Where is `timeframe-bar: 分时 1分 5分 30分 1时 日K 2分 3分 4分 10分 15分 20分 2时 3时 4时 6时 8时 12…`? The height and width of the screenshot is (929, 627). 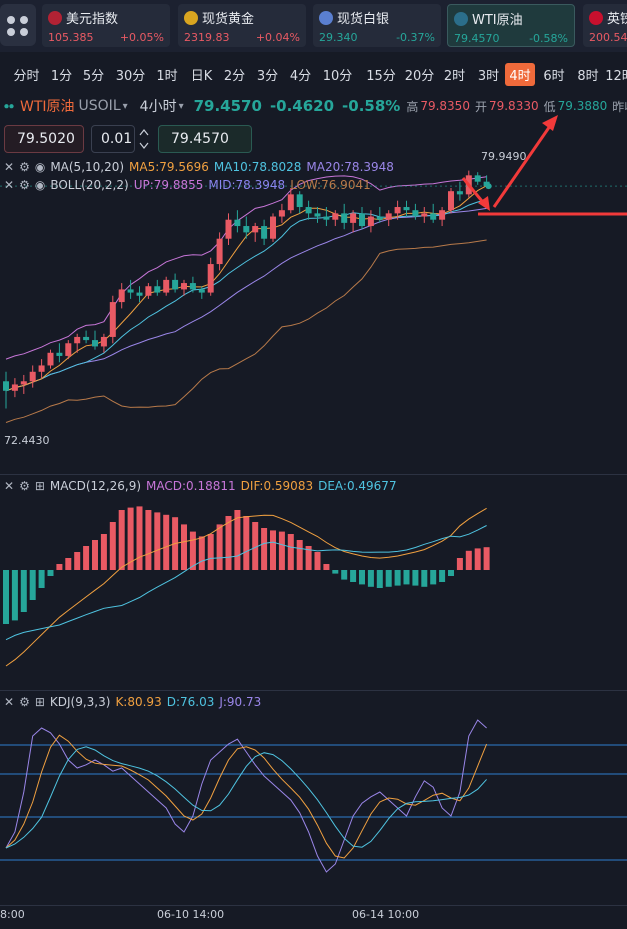 timeframe-bar: 分时 1分 5分 30分 1时 日K 2分 3分 4分 10分 15分 20分 2时 3时 4时 6时 8时 12… is located at coordinates (313, 74).